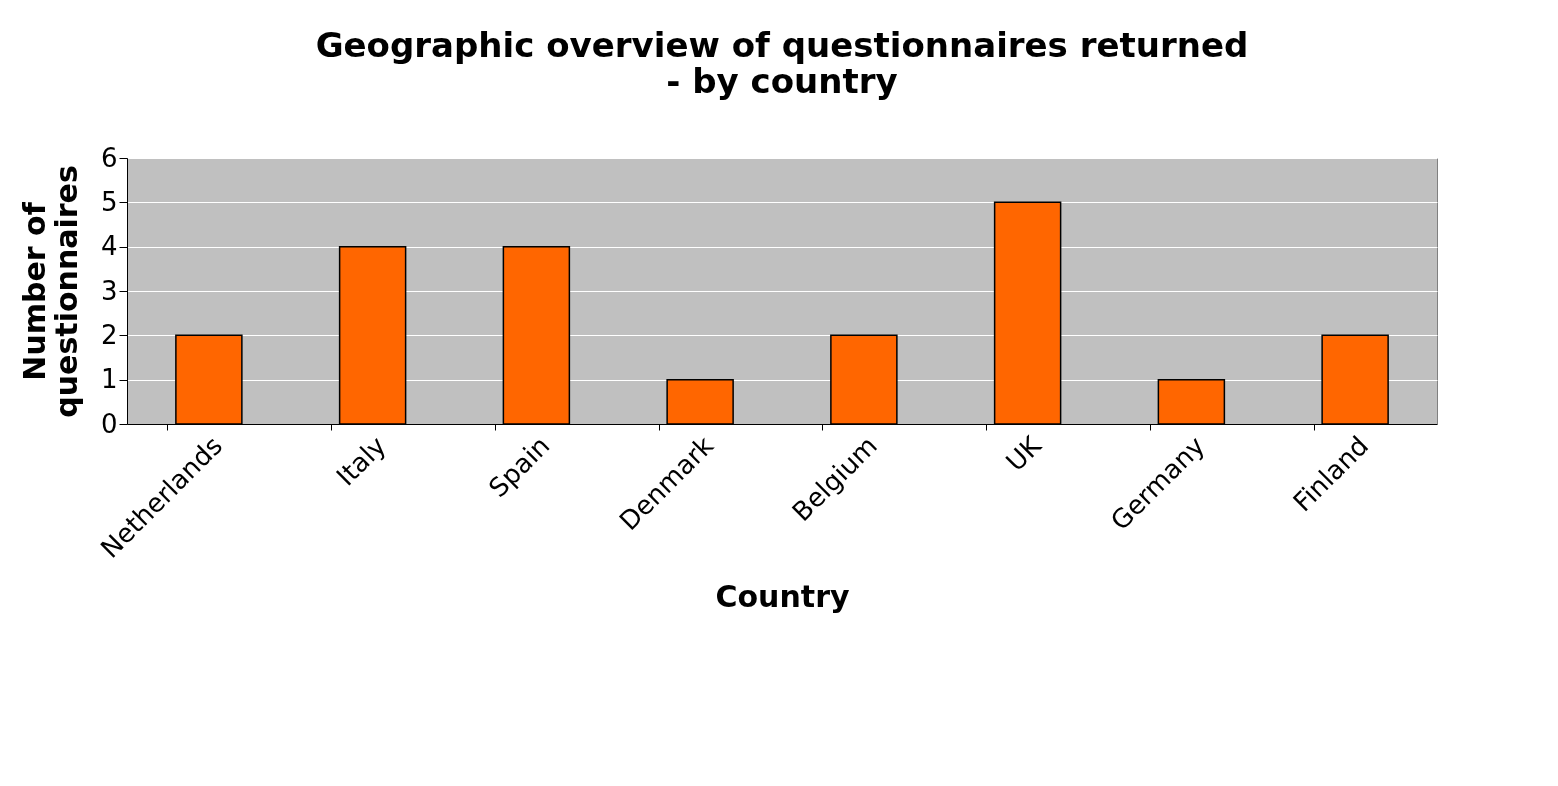 The height and width of the screenshot is (786, 1558). I want to click on y-tick-label: 1, so click(109, 379).